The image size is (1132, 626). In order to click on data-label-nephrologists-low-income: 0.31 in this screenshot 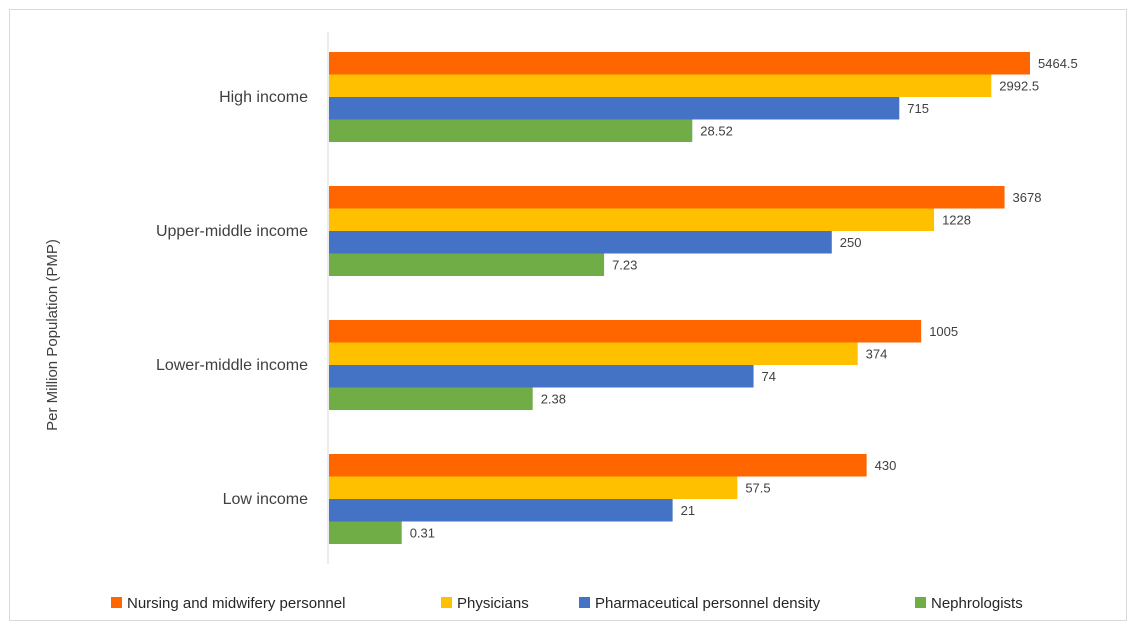, I will do `click(422, 532)`.